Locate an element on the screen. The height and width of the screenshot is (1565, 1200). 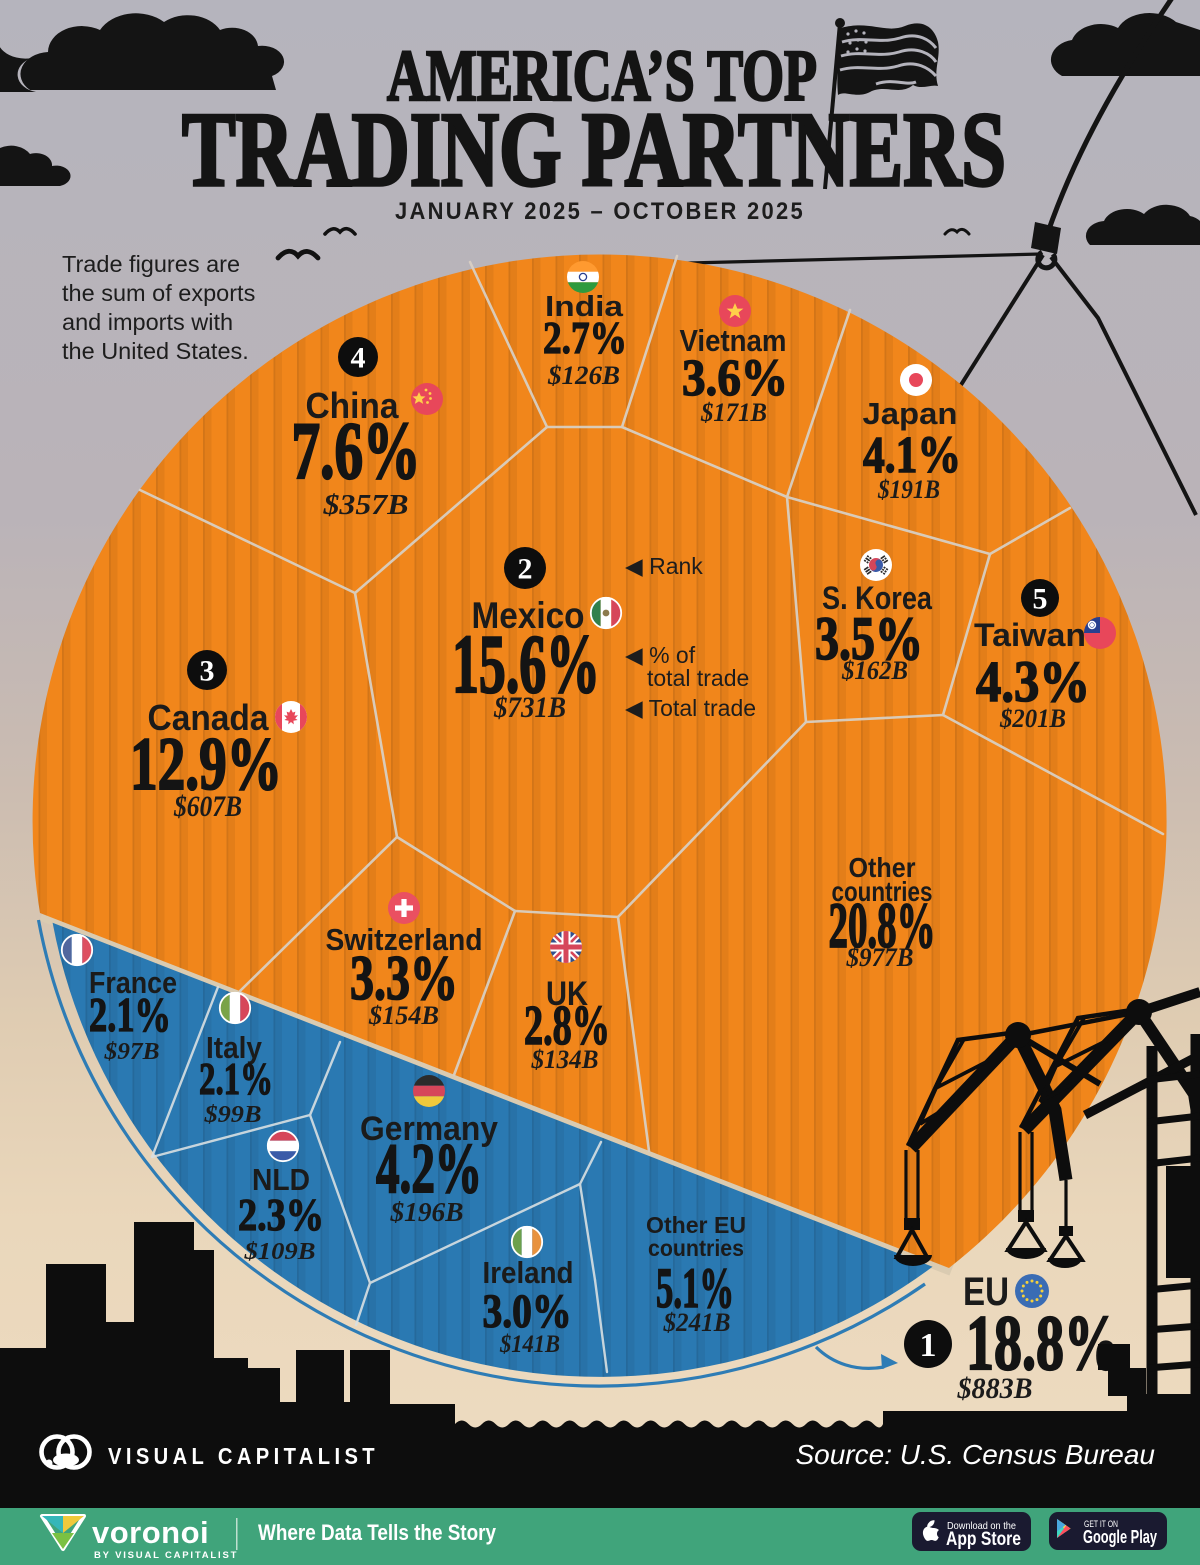
svg-text: Trade figures are is located at coordinates (151, 264).